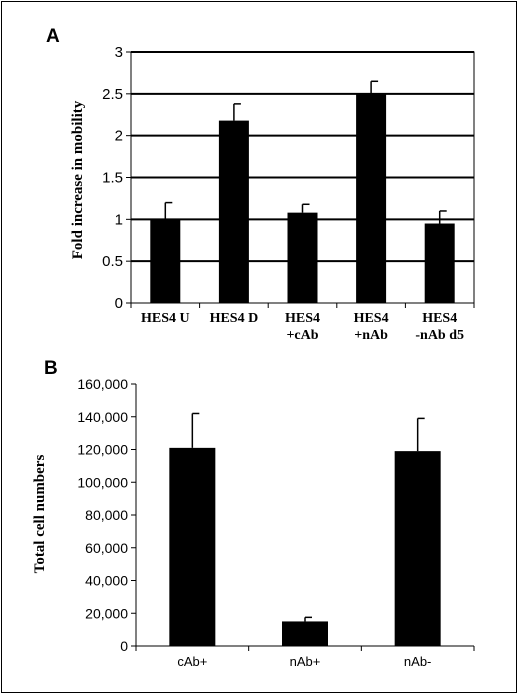  Describe the element at coordinates (417, 661) in the screenshot. I see `panel-b-category-label: nAb-` at that location.